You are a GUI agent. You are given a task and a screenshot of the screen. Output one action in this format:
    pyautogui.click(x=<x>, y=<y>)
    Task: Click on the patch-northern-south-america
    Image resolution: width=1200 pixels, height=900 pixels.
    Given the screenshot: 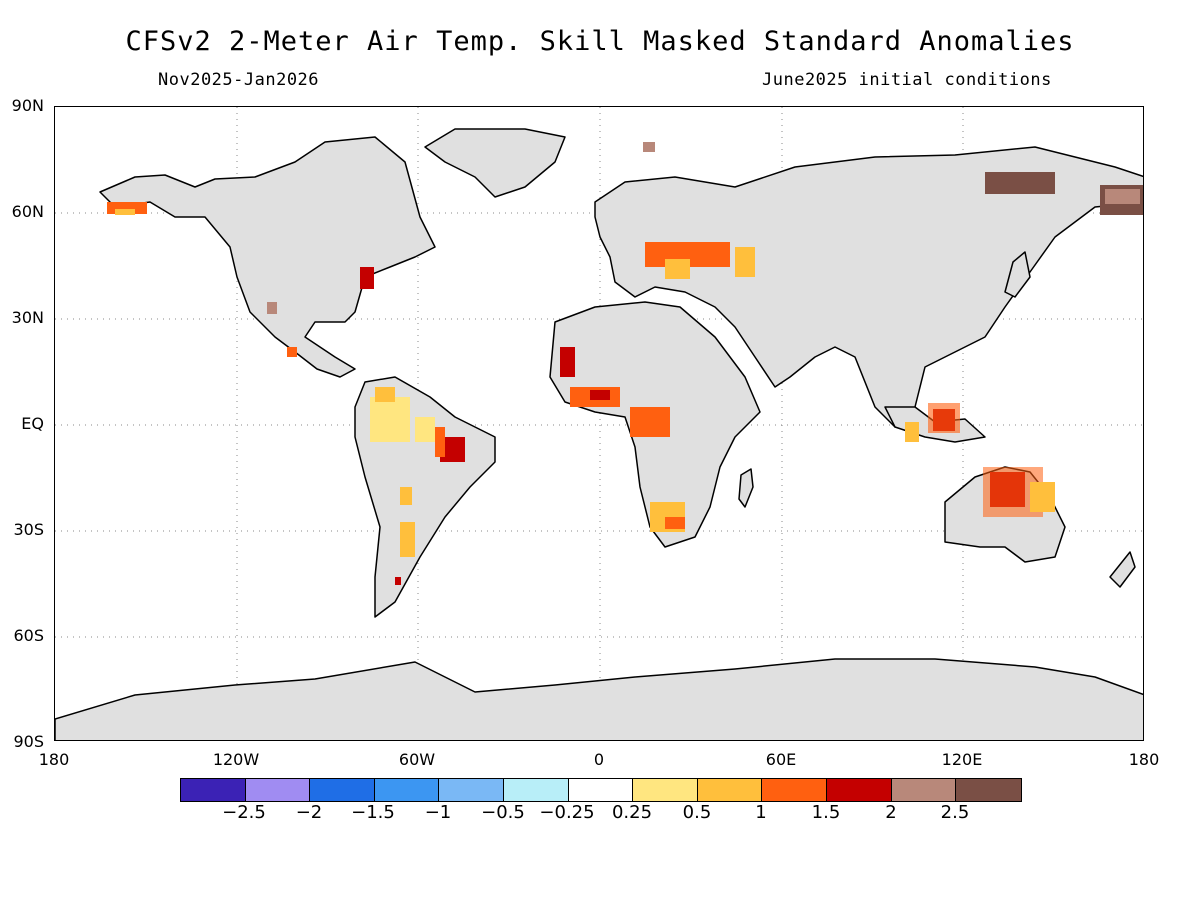 What is the action you would take?
    pyautogui.click(x=390, y=419)
    